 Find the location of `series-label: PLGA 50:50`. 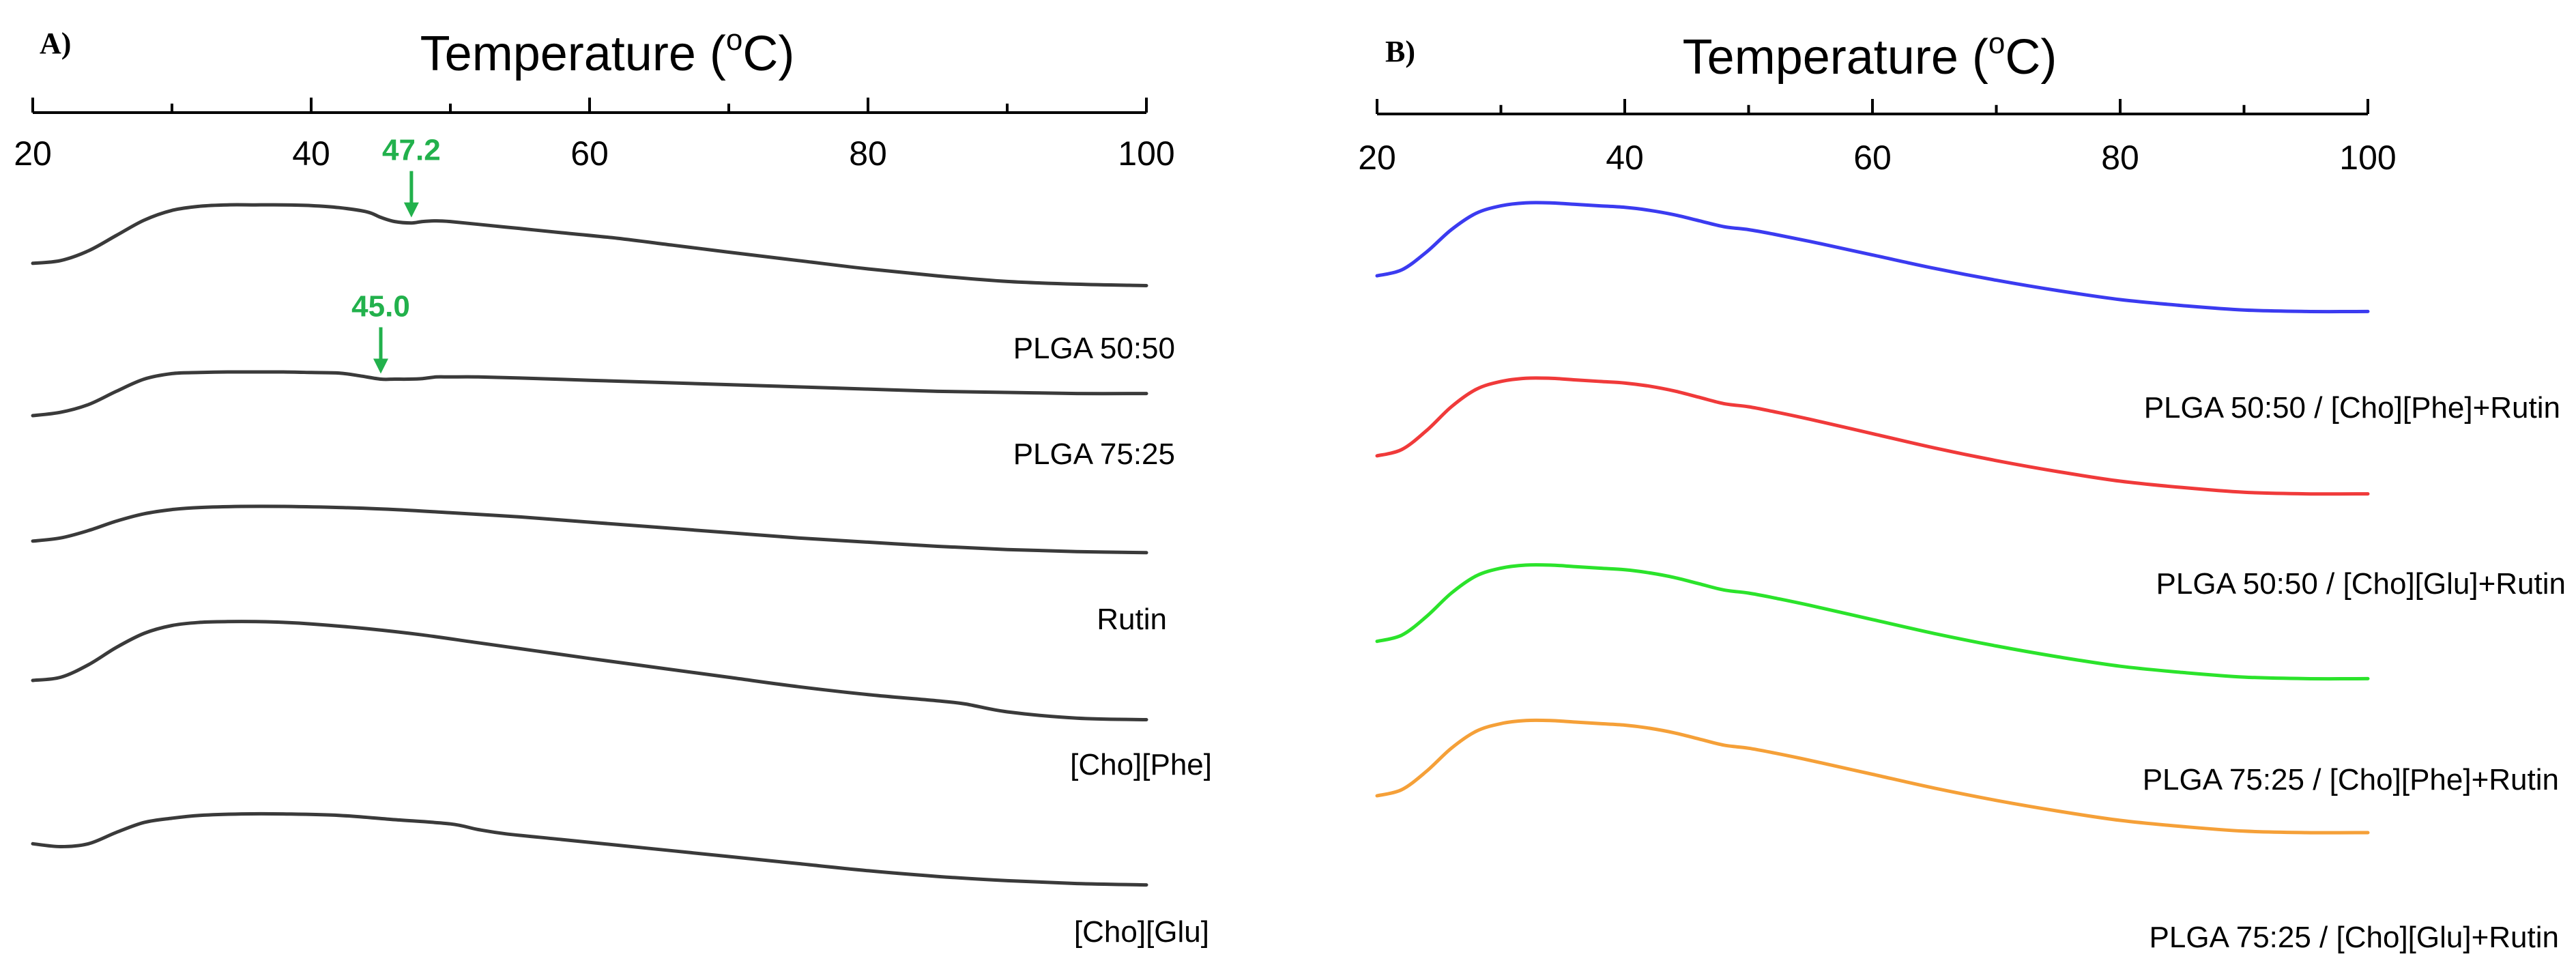

series-label: PLGA 50:50 is located at coordinates (1094, 348).